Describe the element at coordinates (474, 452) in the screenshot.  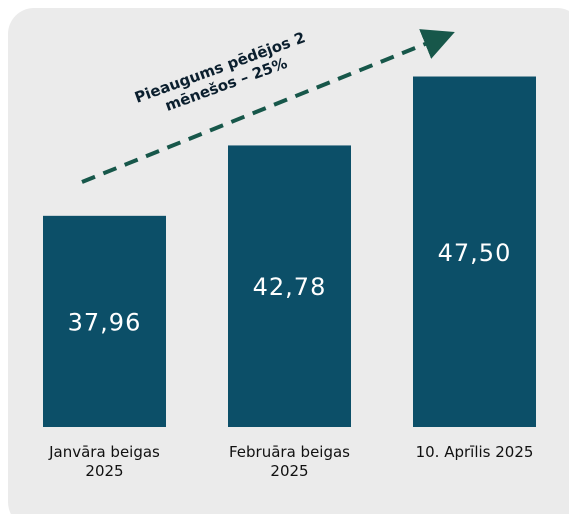
I see `x-tick-label: 10. Aprīlis 2025` at that location.